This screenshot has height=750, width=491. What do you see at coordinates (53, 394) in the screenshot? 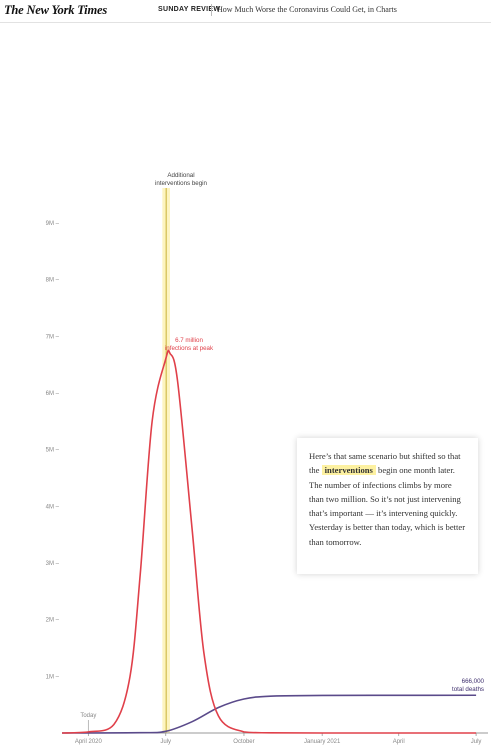
I see `y-tick-label: 6M –` at bounding box center [53, 394].